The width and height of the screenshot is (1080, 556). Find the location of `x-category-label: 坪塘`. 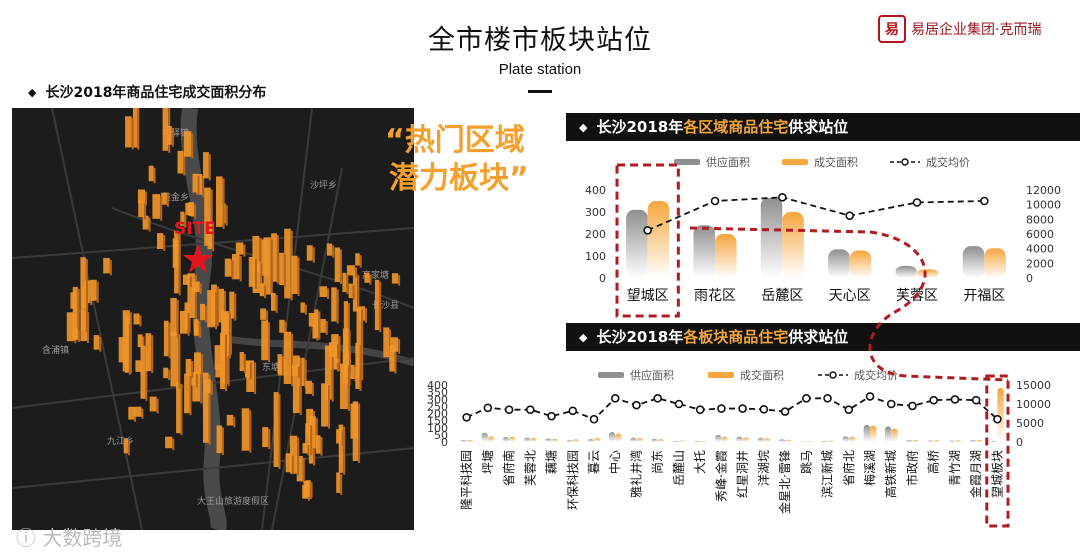

x-category-label: 坪塘 is located at coordinates (487, 462).